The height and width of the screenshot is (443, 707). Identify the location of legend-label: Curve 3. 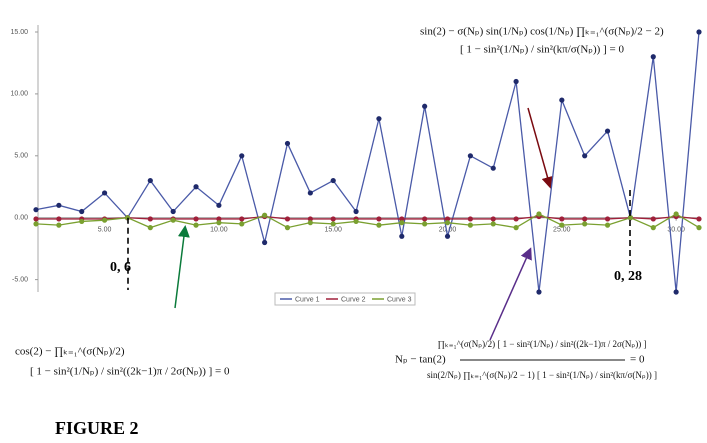
(399, 299).